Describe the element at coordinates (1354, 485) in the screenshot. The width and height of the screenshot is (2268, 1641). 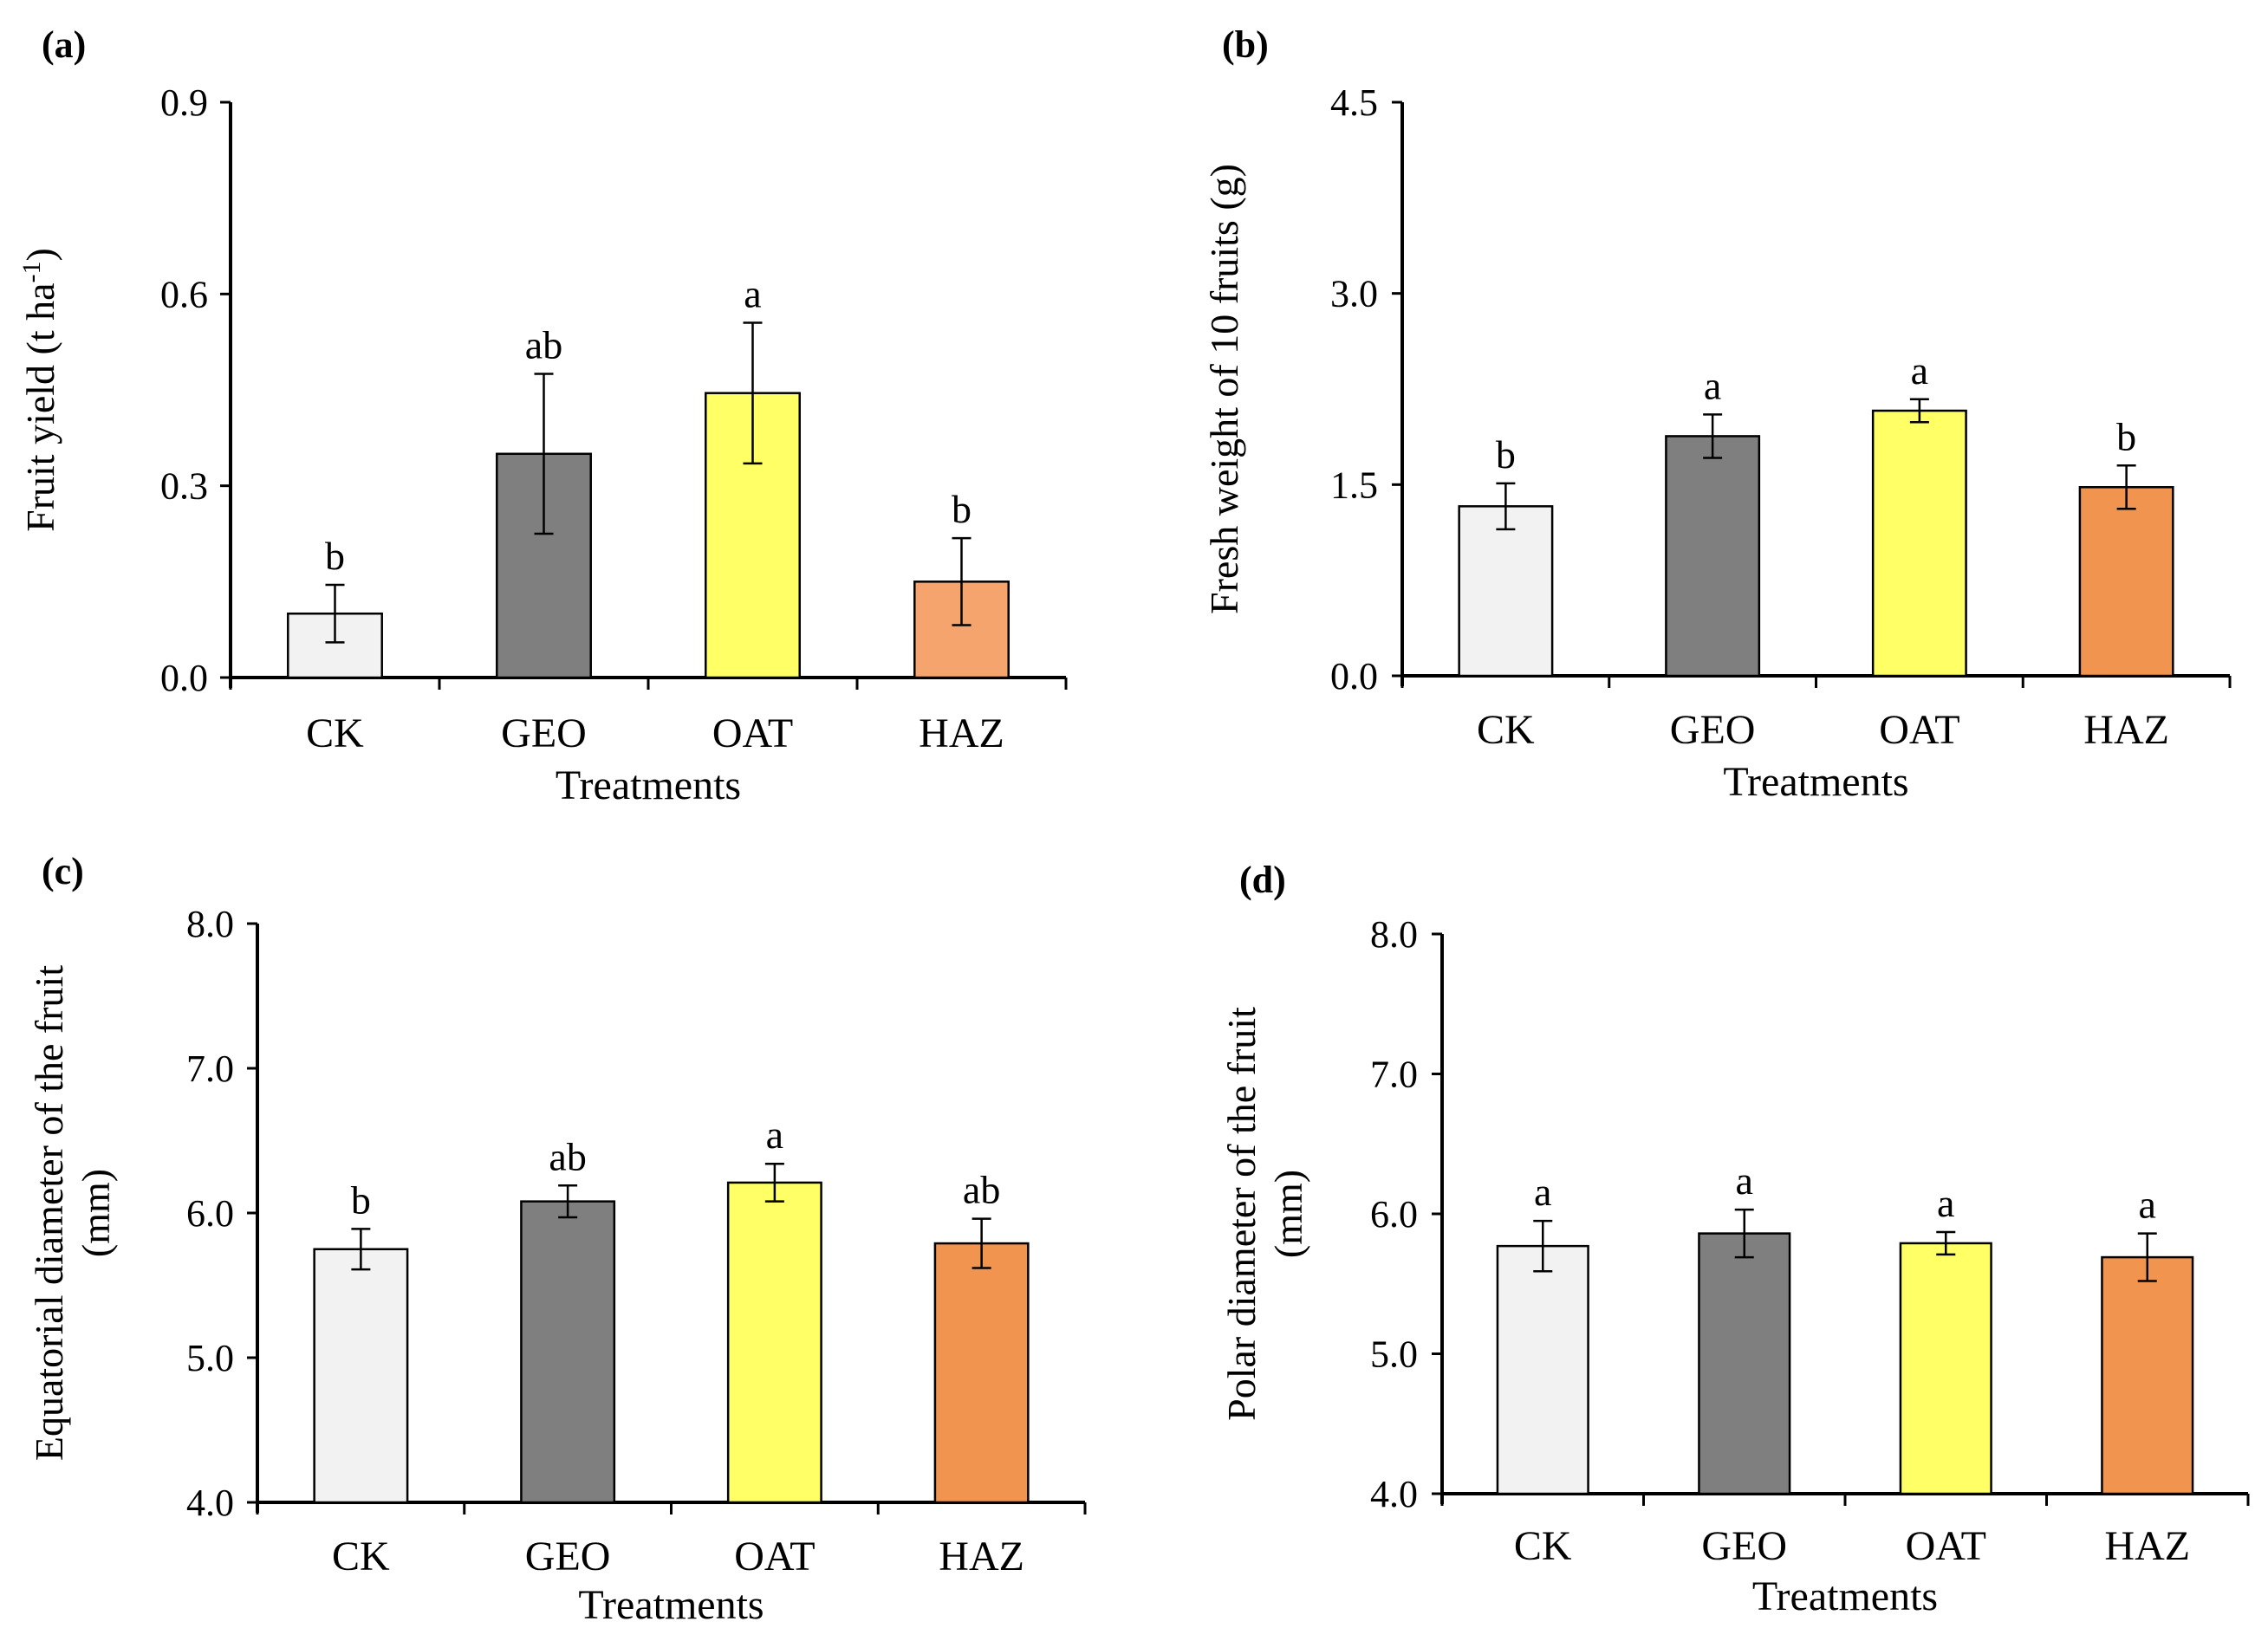
I see `y-tick-label: 1.5` at that location.